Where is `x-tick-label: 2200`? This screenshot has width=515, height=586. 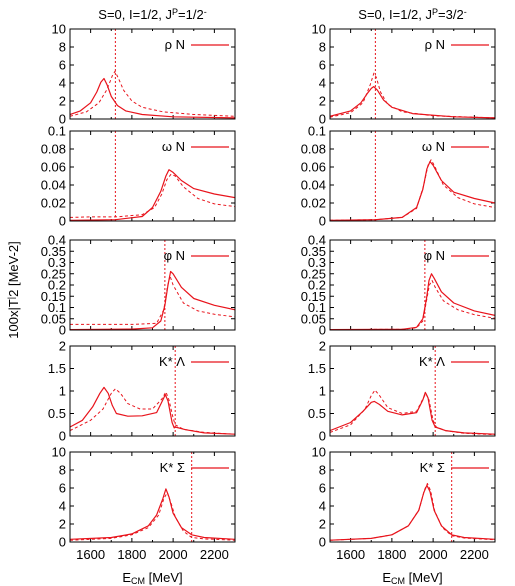
x-tick-label: 2200 is located at coordinates (474, 554).